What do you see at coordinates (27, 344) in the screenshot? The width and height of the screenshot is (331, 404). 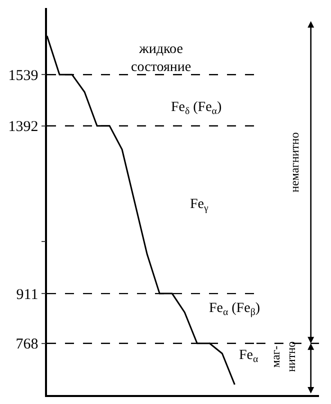 I see `y-tick-label: 768` at bounding box center [27, 344].